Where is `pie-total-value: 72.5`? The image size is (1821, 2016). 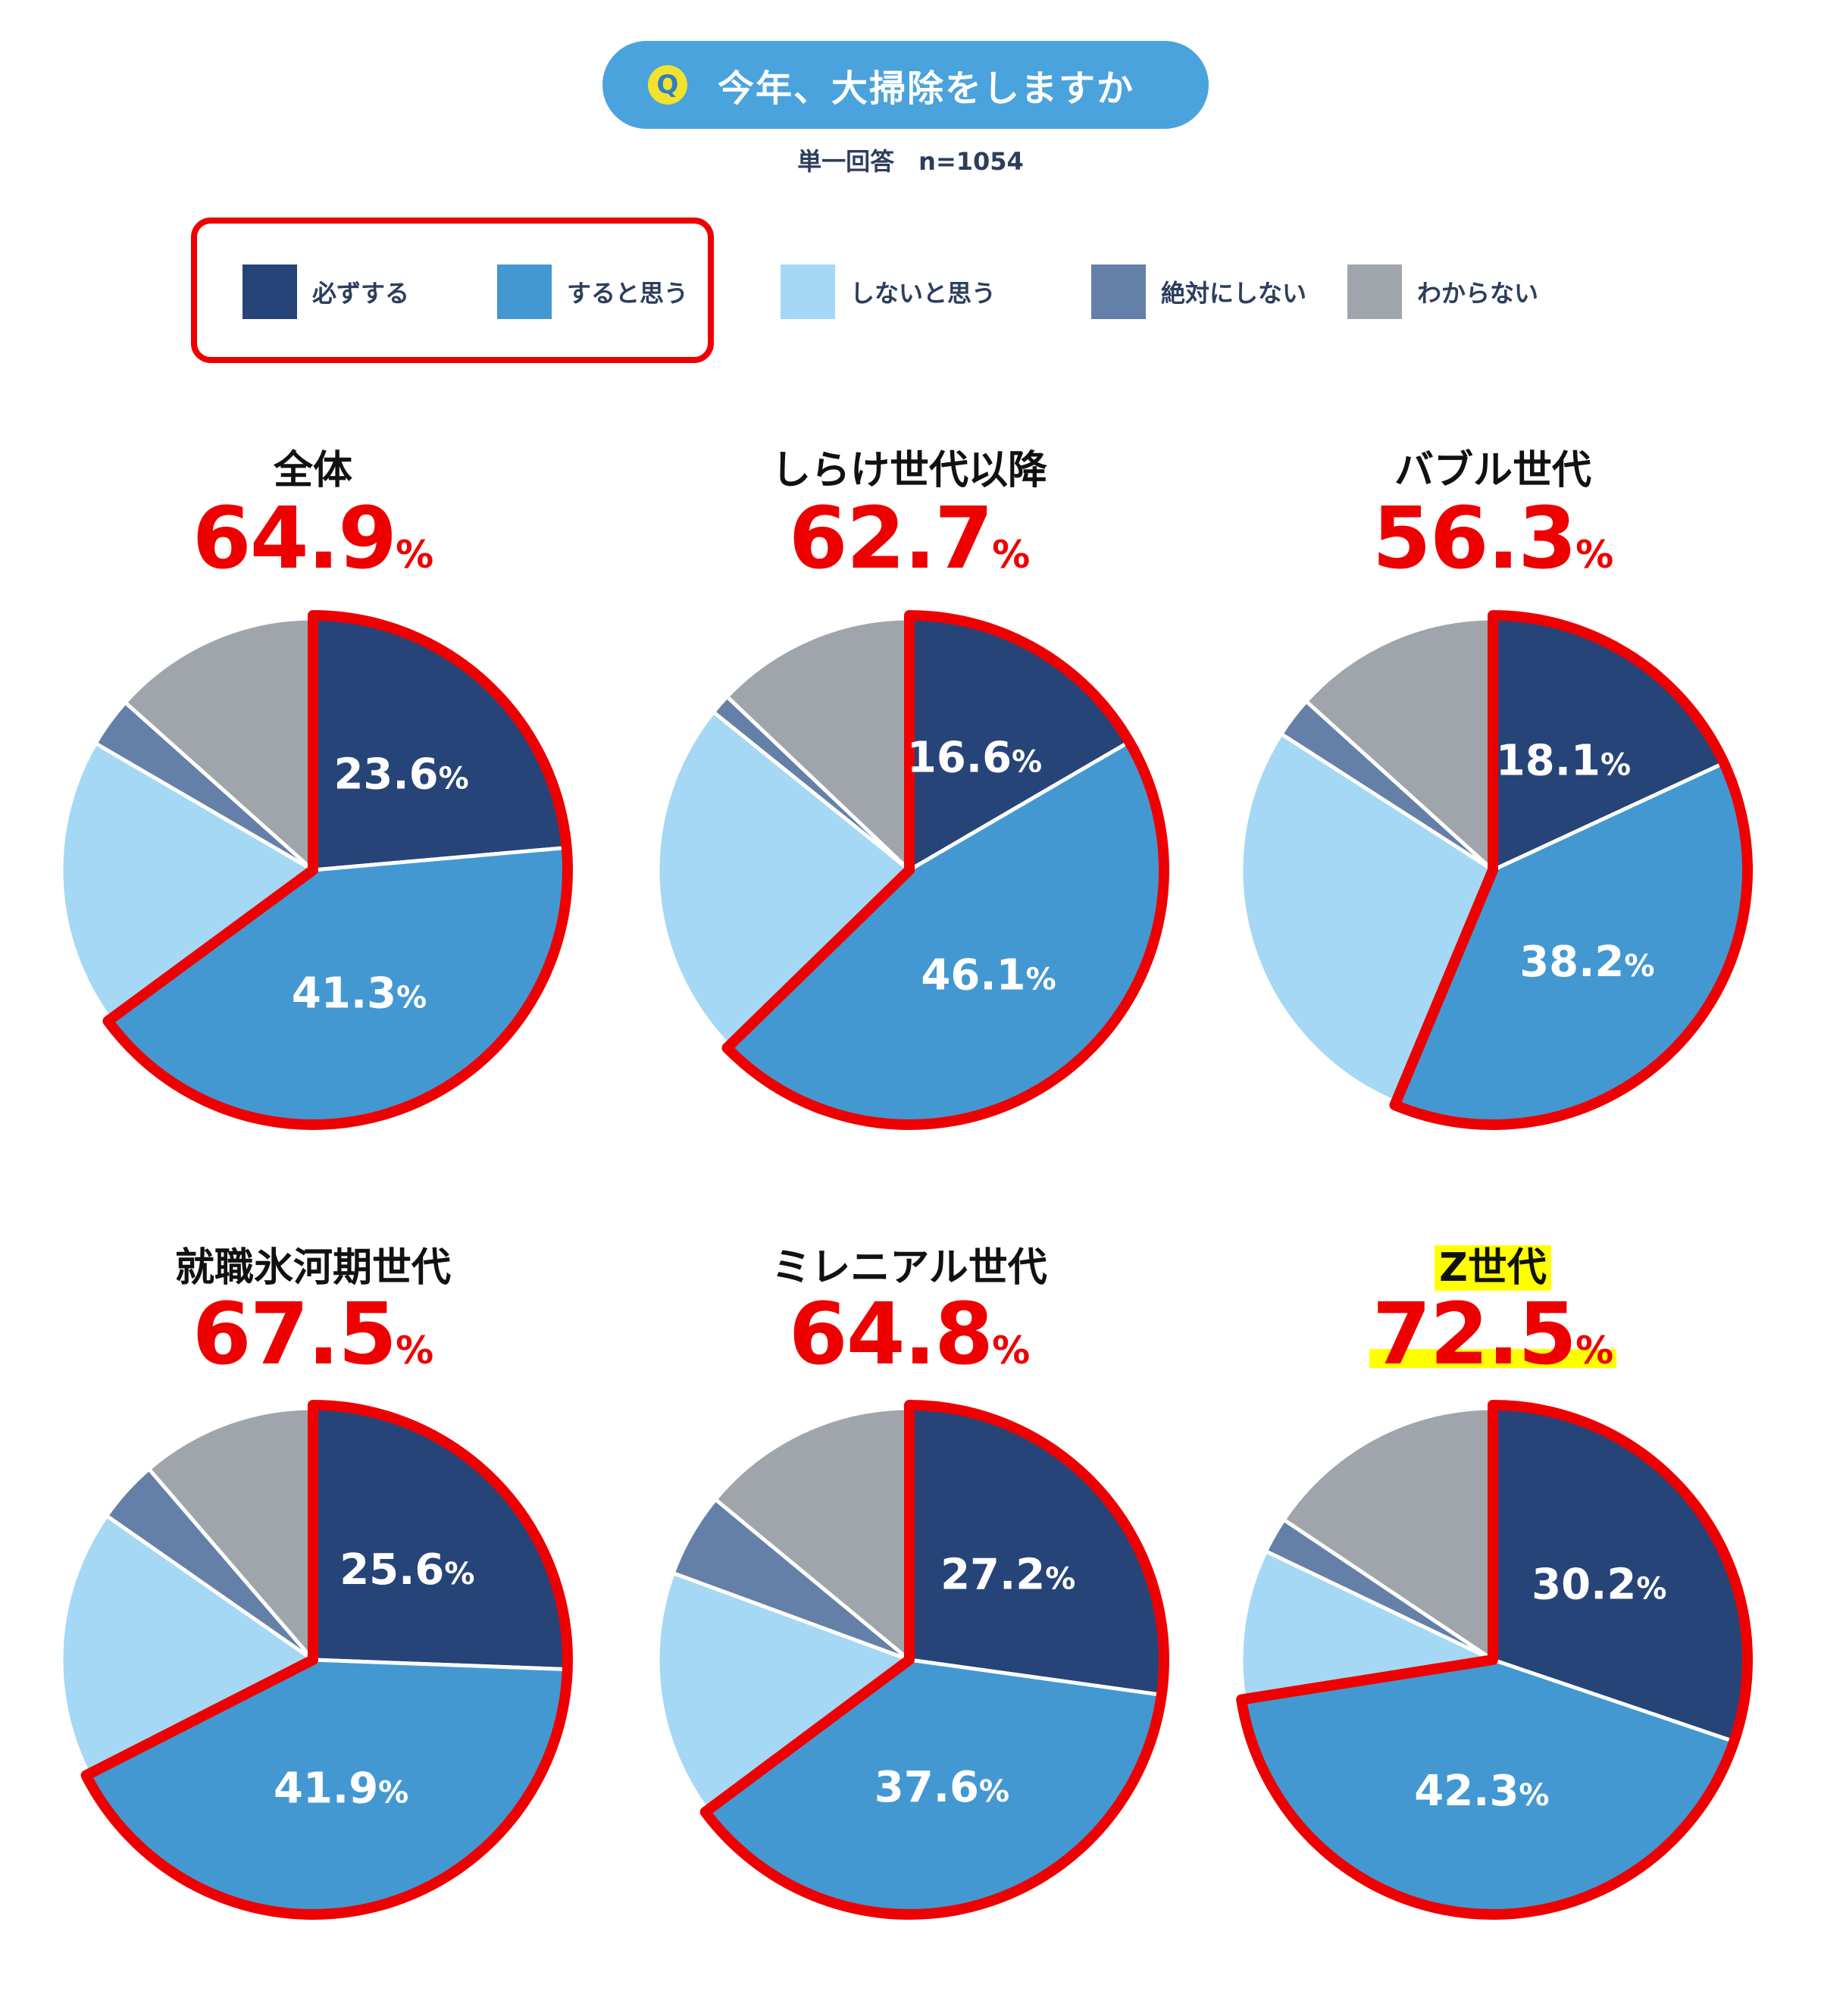
pie-total-value: 72.5 is located at coordinates (1474, 1334).